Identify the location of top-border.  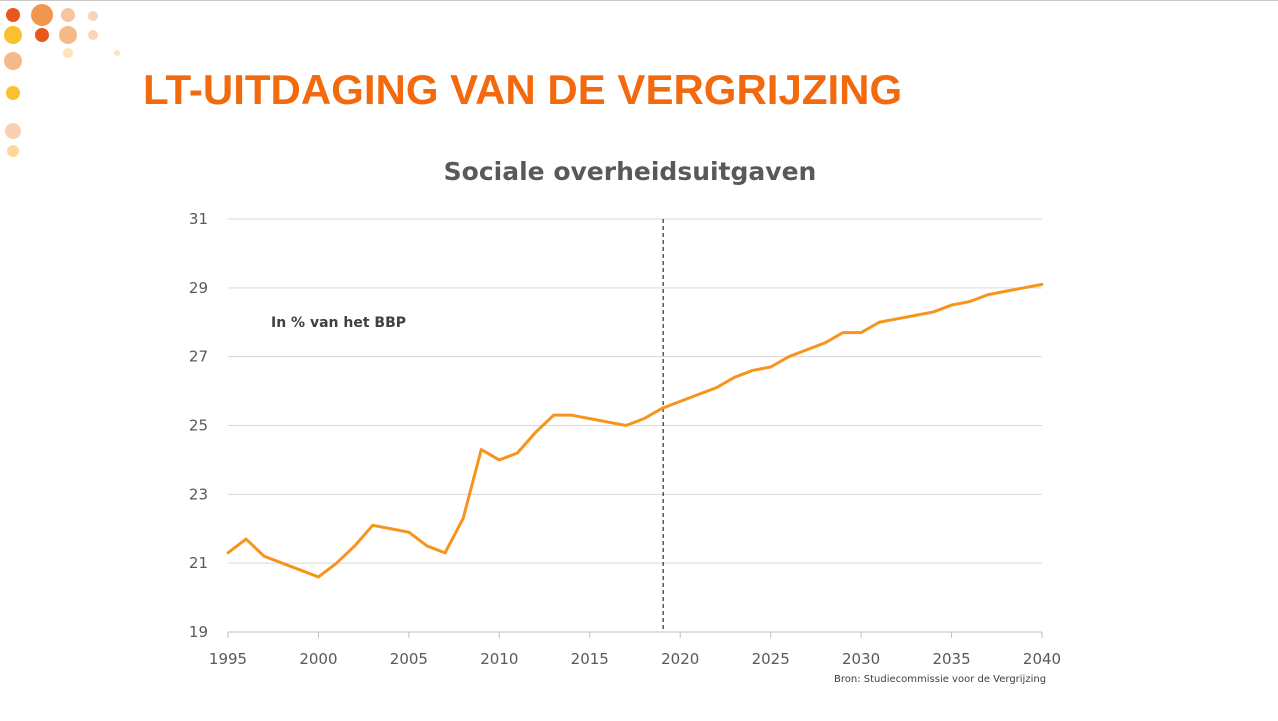
(639, 0).